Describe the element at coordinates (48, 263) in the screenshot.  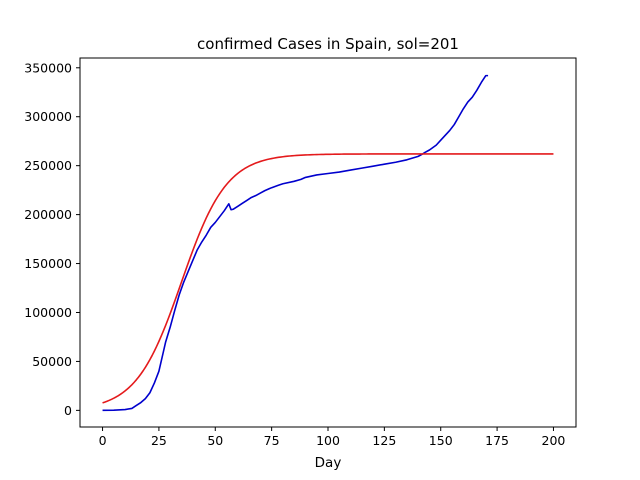
I see `y-tick-label: 150000` at that location.